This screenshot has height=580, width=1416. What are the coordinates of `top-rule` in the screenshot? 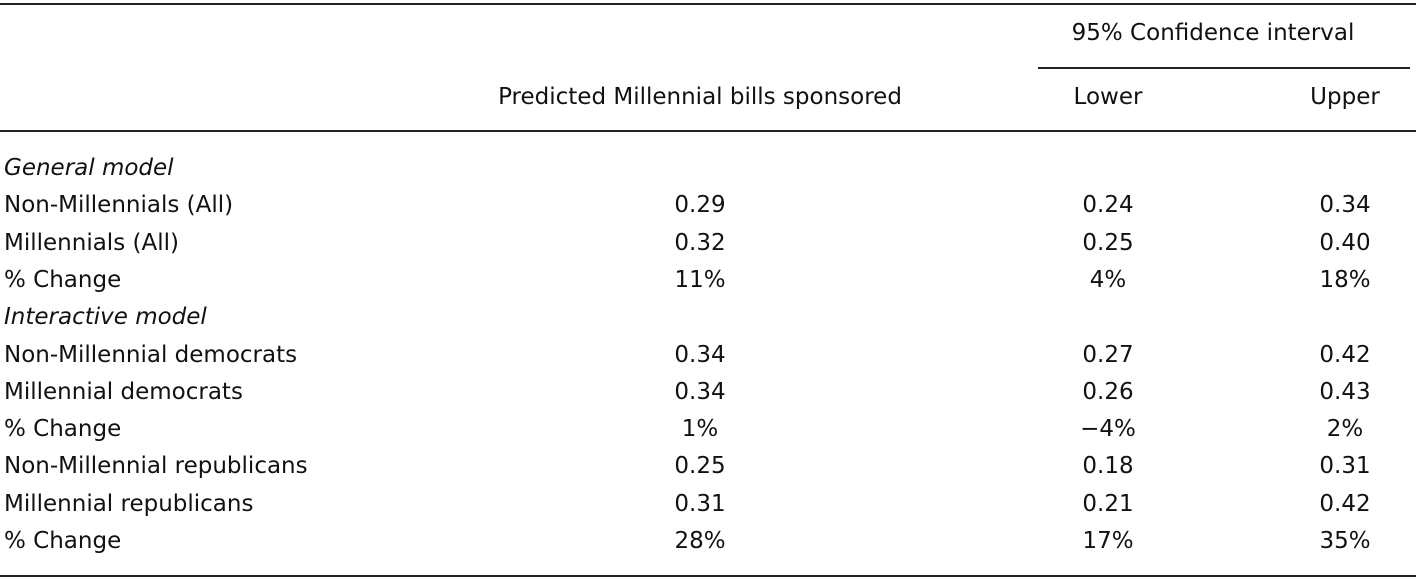 It's located at (708, 4).